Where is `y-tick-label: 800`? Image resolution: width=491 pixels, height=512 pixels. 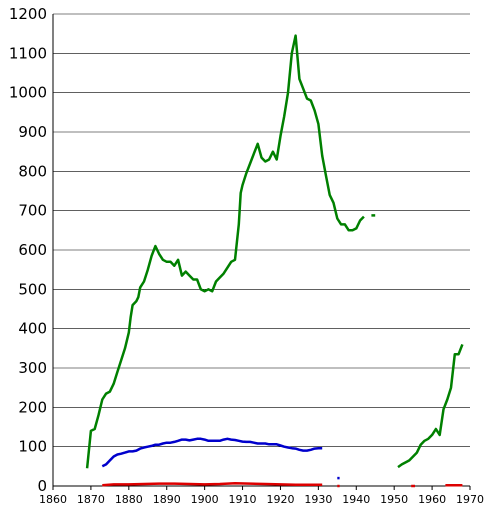
y-tick-label: 800 is located at coordinates (32, 171).